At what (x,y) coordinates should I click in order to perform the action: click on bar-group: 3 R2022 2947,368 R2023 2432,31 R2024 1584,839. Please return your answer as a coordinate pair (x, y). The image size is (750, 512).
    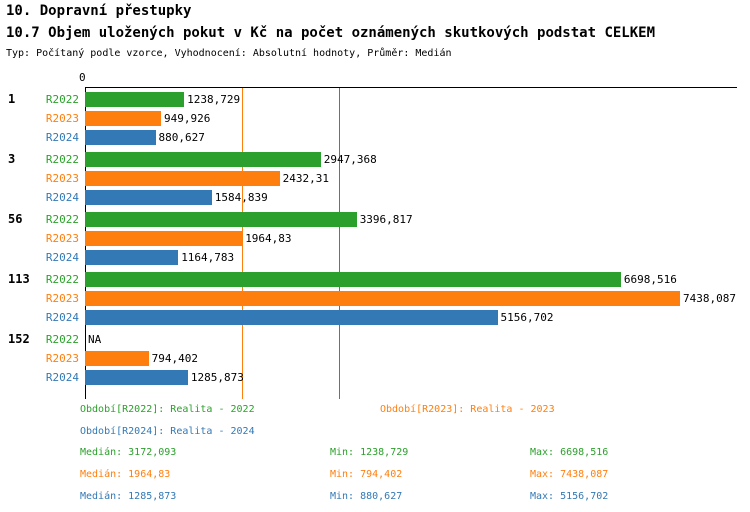
    Looking at the image, I should click on (375, 178).